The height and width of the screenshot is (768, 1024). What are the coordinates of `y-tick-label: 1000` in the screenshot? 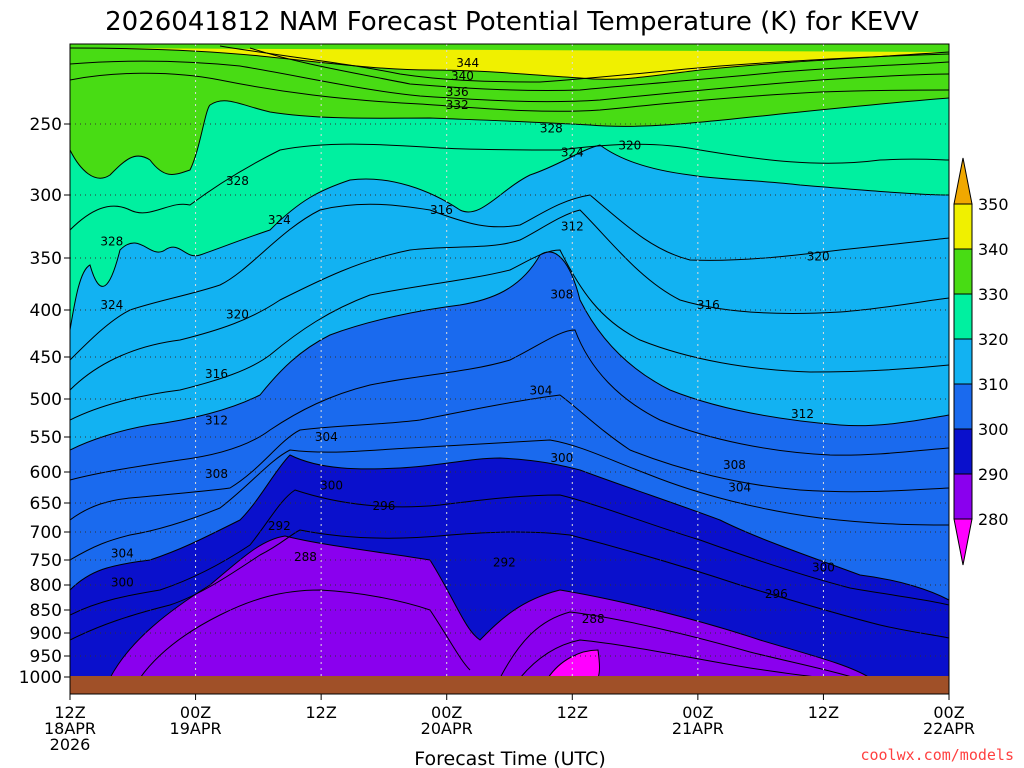 It's located at (40, 678).